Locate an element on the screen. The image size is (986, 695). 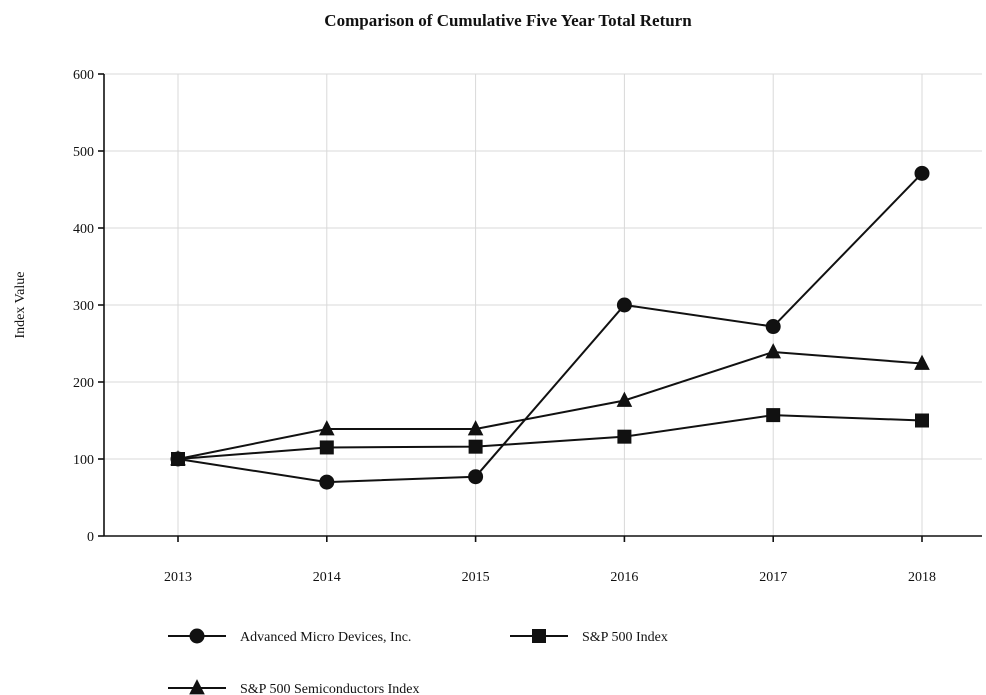
y-axis-label: Index Value is located at coordinates (20, 305).